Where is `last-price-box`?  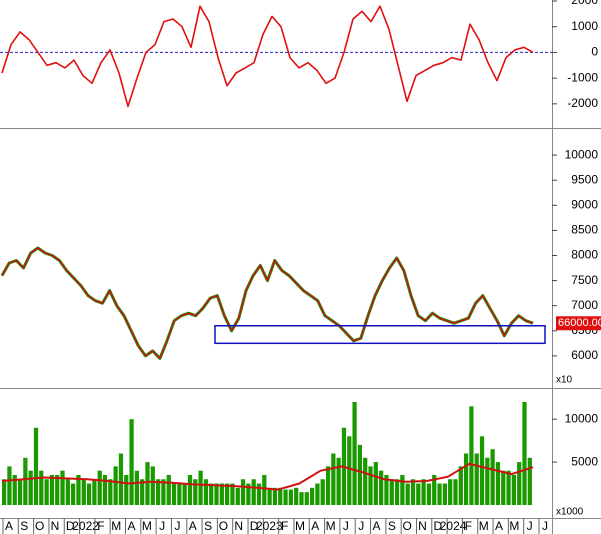
last-price-box is located at coordinates (578, 323).